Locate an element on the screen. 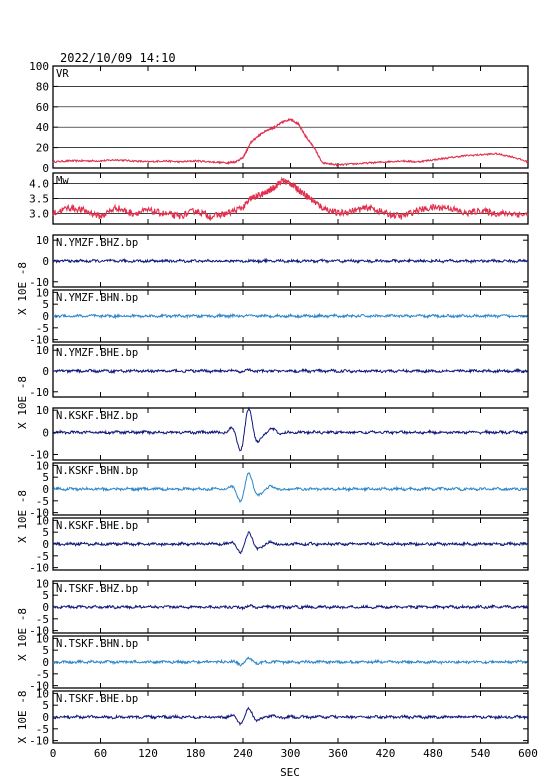  series-line-tskf-bhz is located at coordinates (290, 607).